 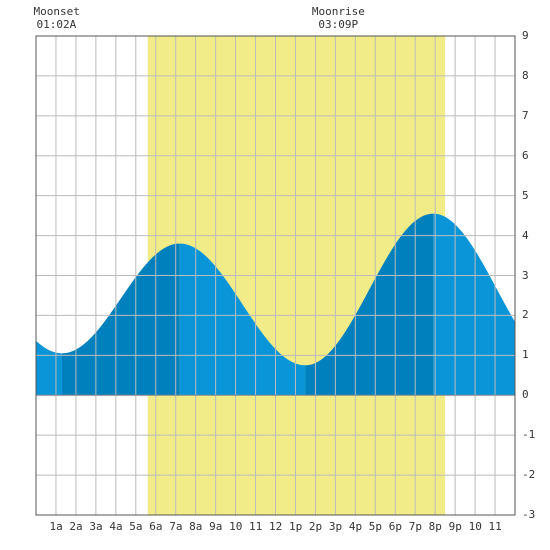 I want to click on x-tick-label: 8a, so click(x=196, y=526).